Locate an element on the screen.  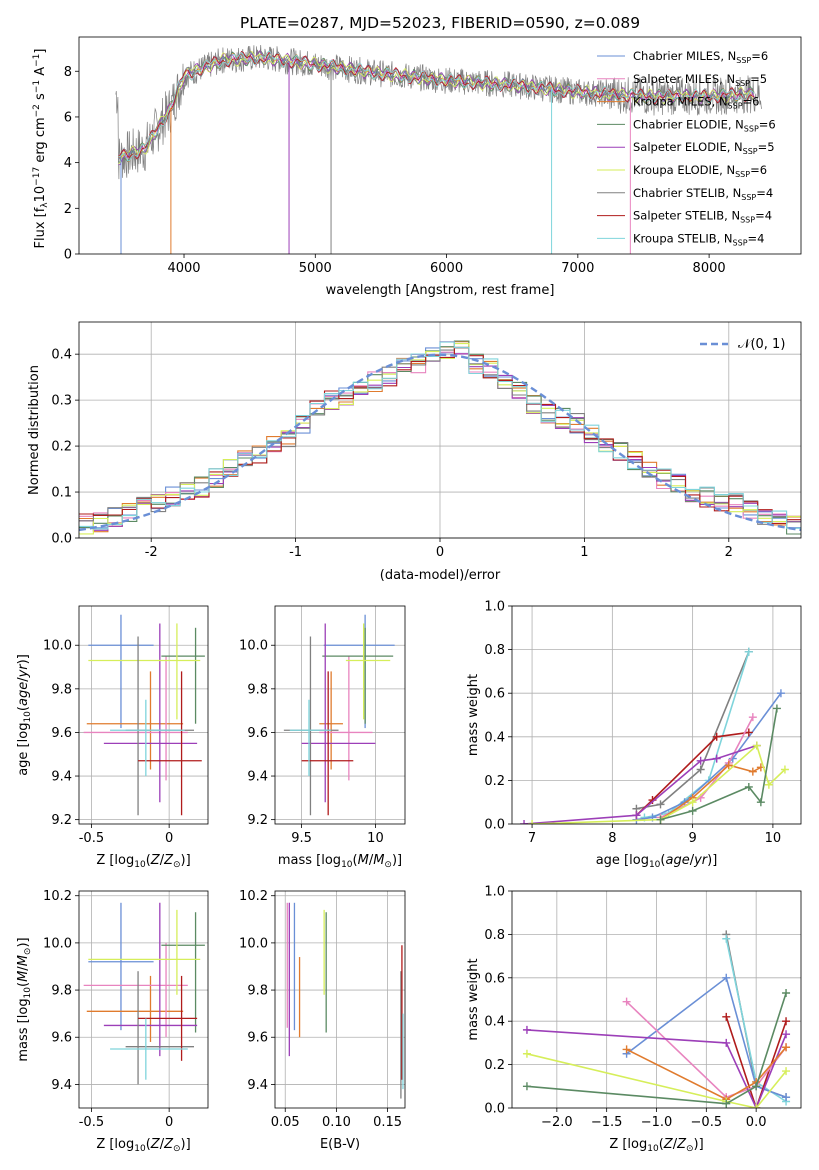
x-tick-label: 1 is located at coordinates (584, 552).